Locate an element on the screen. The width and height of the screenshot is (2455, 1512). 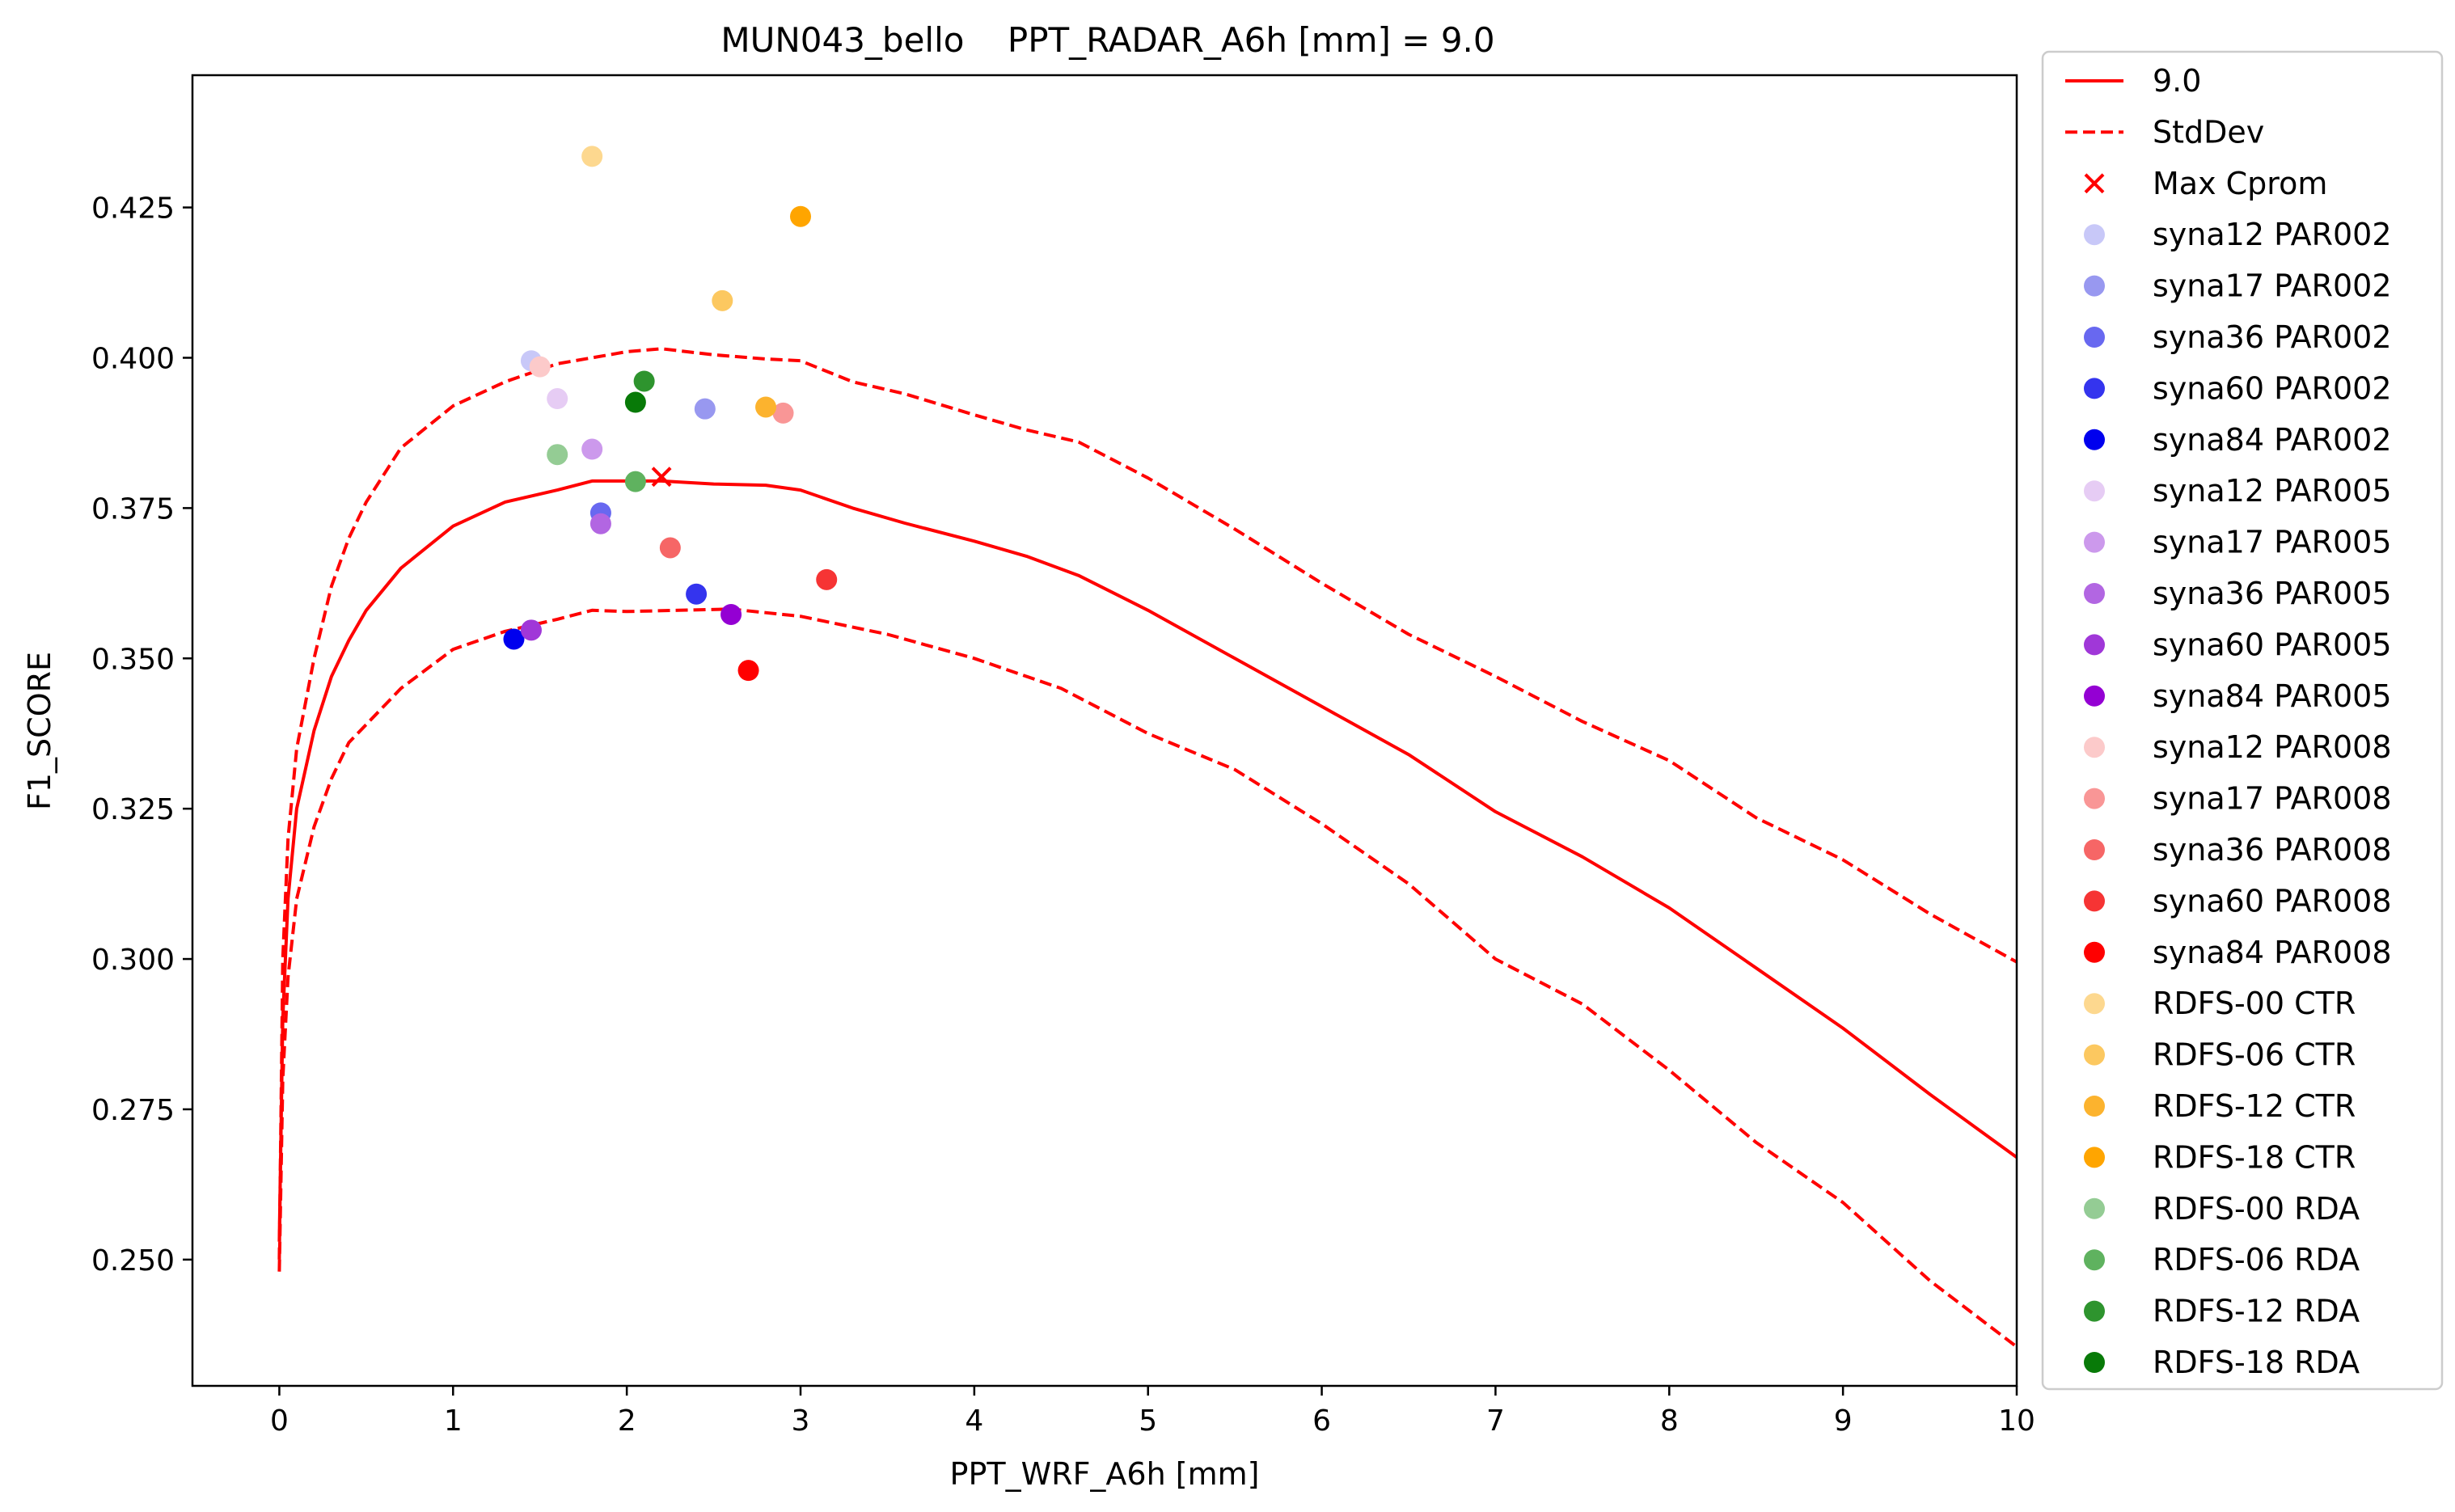
legend-item: 9.0 is located at coordinates (2133, 81).